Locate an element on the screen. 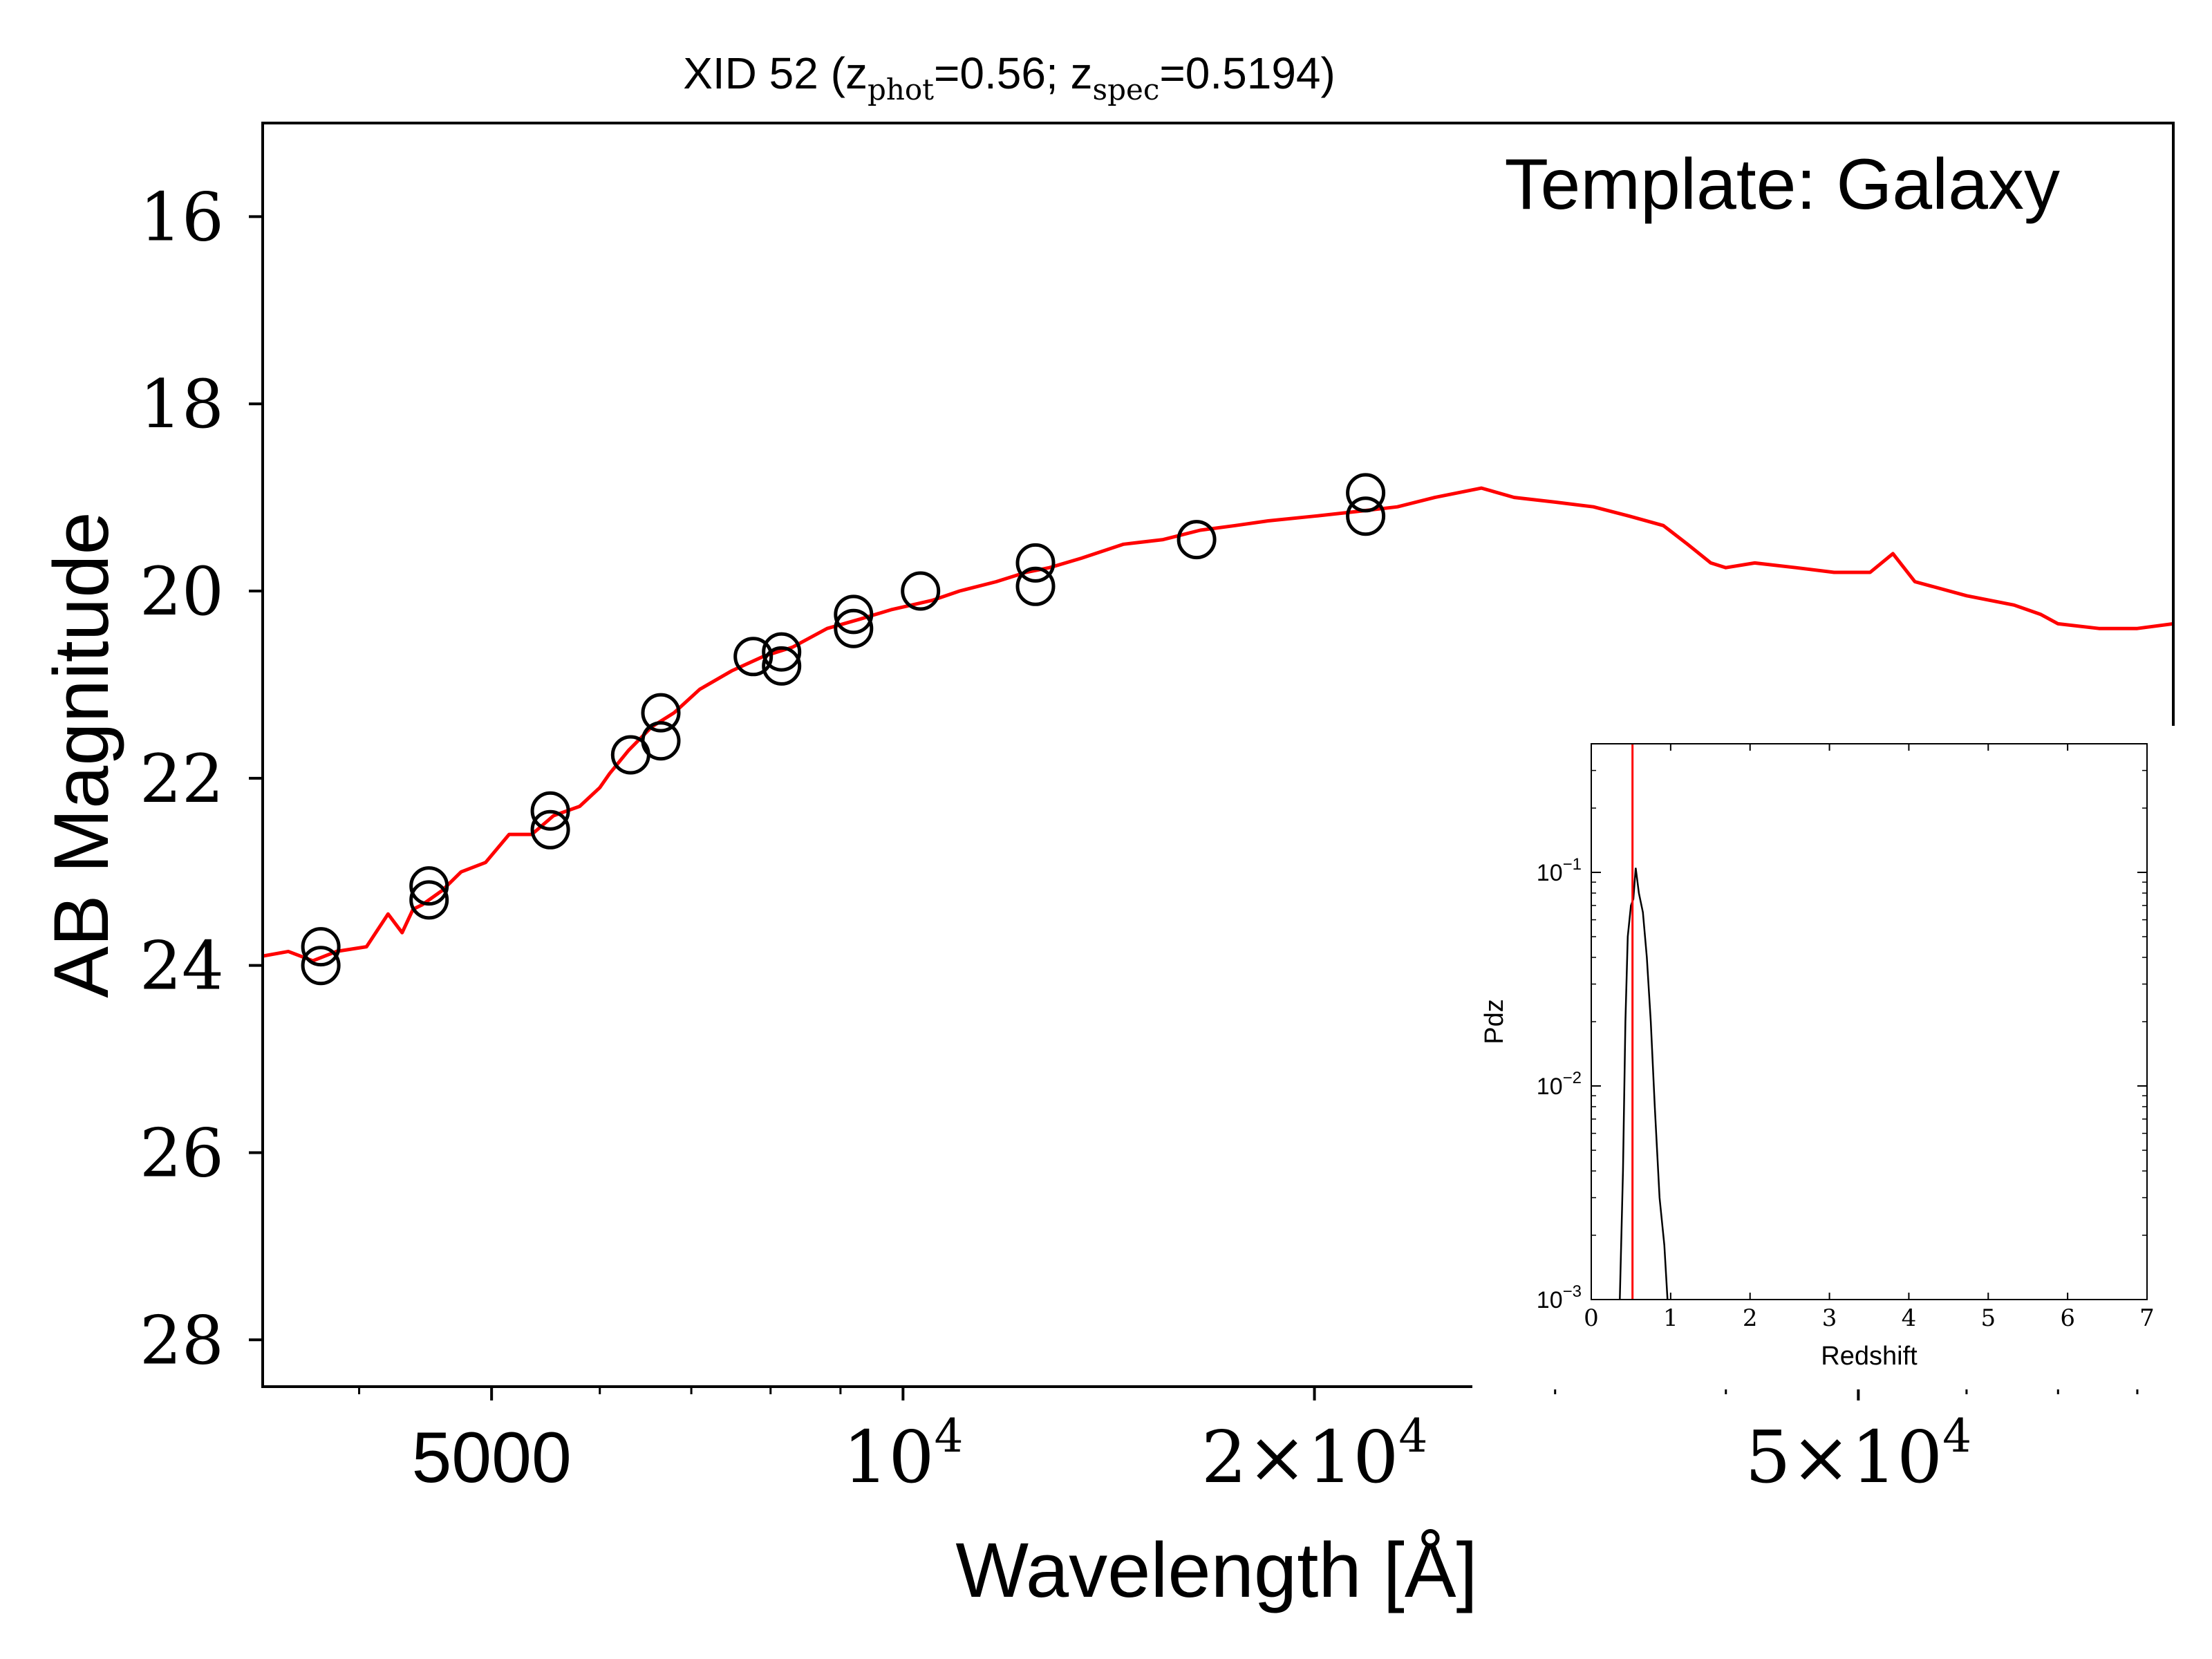 The width and height of the screenshot is (2212, 1659). inset-x-tick-label: 4 is located at coordinates (1910, 1318).